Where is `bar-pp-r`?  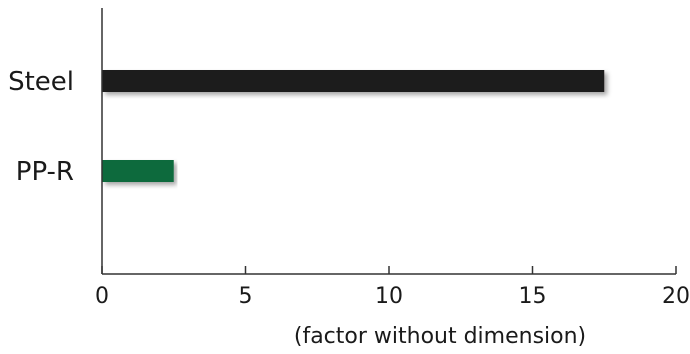 bar-pp-r is located at coordinates (138, 171).